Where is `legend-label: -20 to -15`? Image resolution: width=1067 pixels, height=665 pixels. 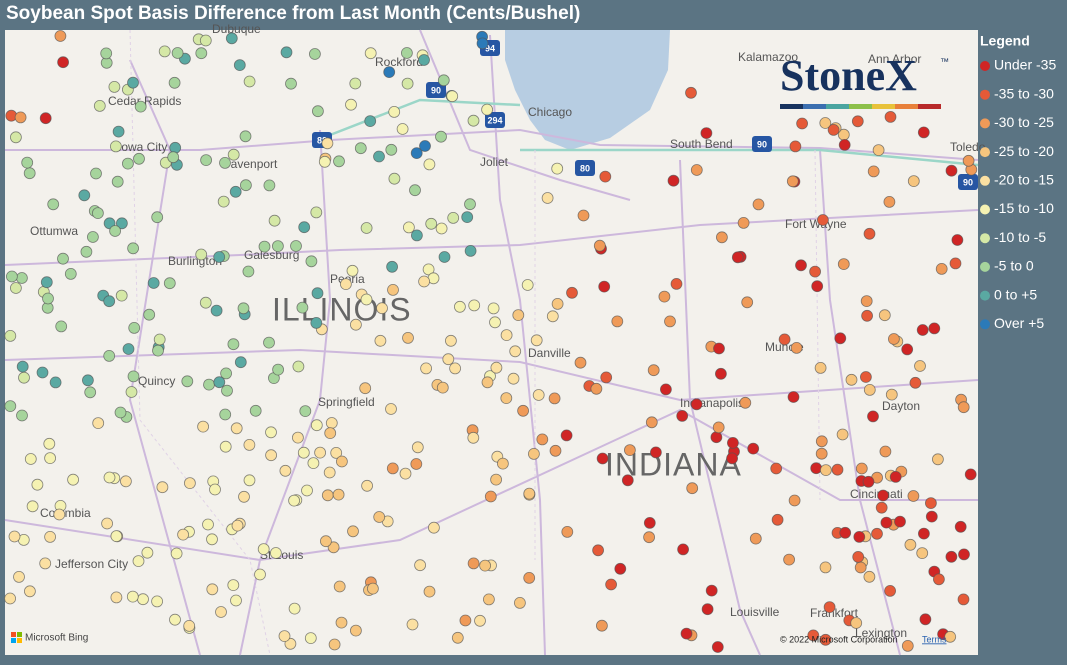 legend-label: -20 to -15 is located at coordinates (1024, 180).